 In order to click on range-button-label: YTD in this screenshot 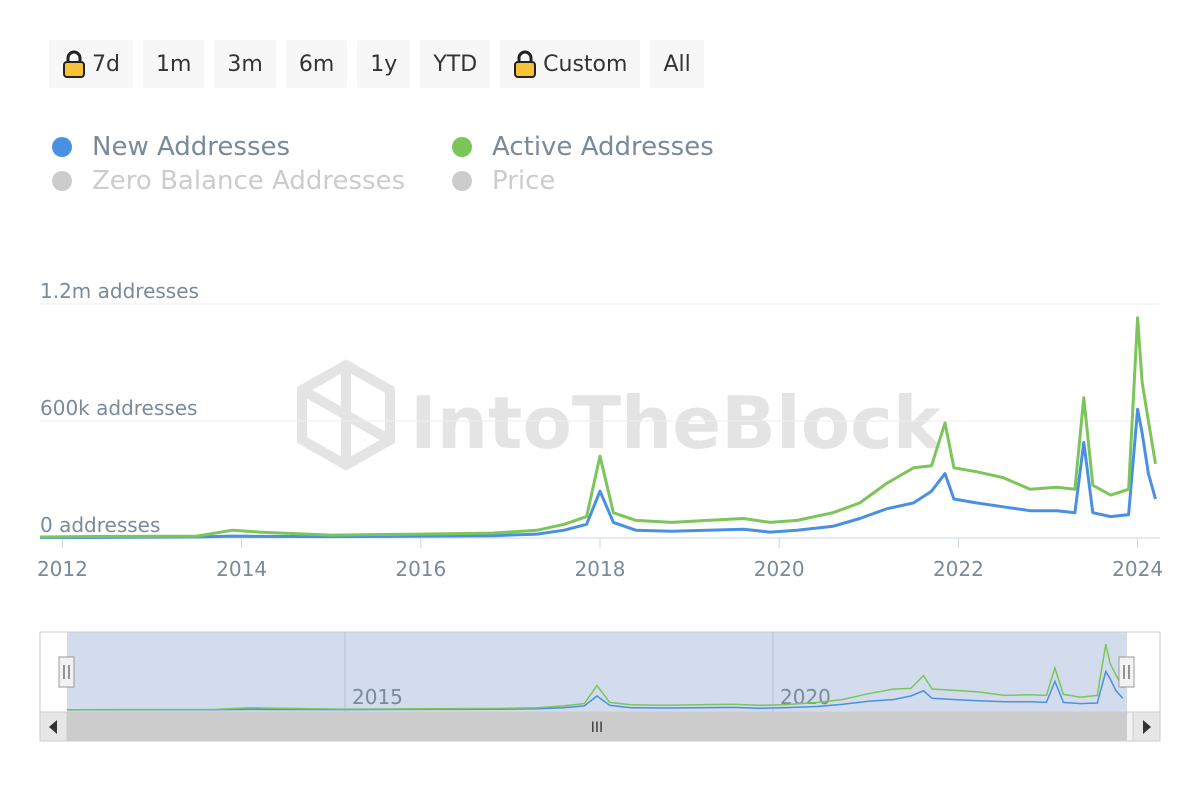, I will do `click(455, 64)`.